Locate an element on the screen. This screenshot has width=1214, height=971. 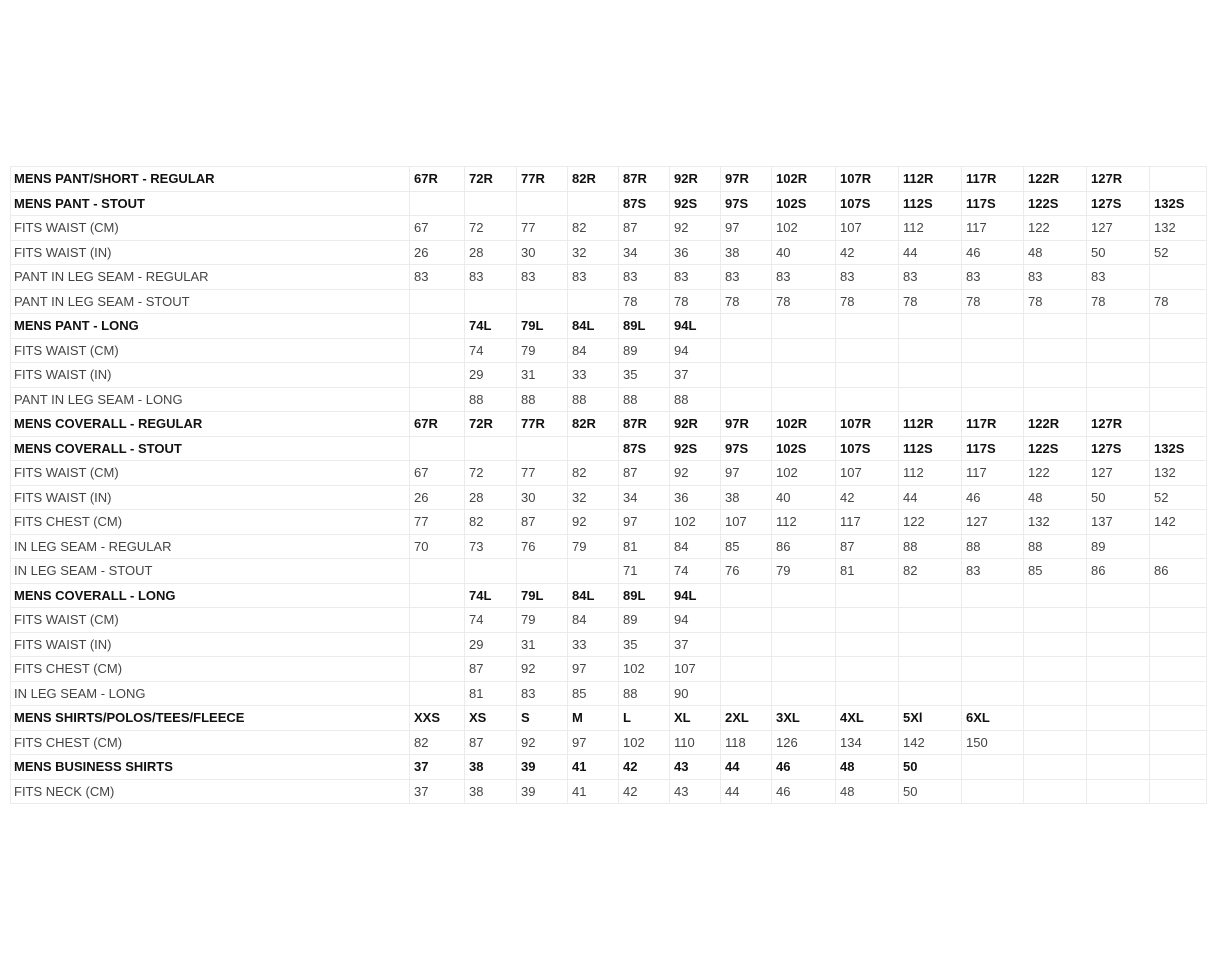
table-cell: 33 is located at coordinates (593, 375).